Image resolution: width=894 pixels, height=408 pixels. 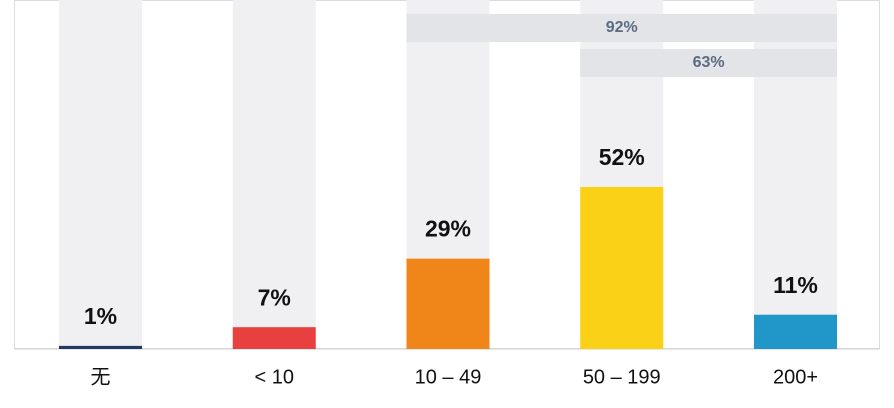 I want to click on x-tick-label: 10 – 49, so click(x=448, y=377).